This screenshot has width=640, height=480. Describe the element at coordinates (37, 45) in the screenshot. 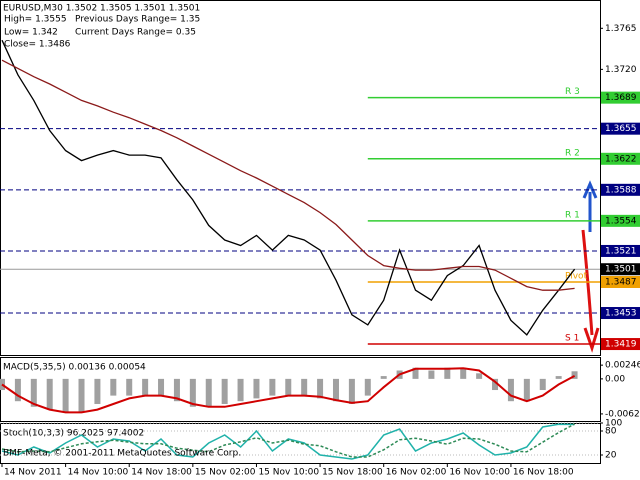

I see `info-text: Close= 1.3486` at that location.